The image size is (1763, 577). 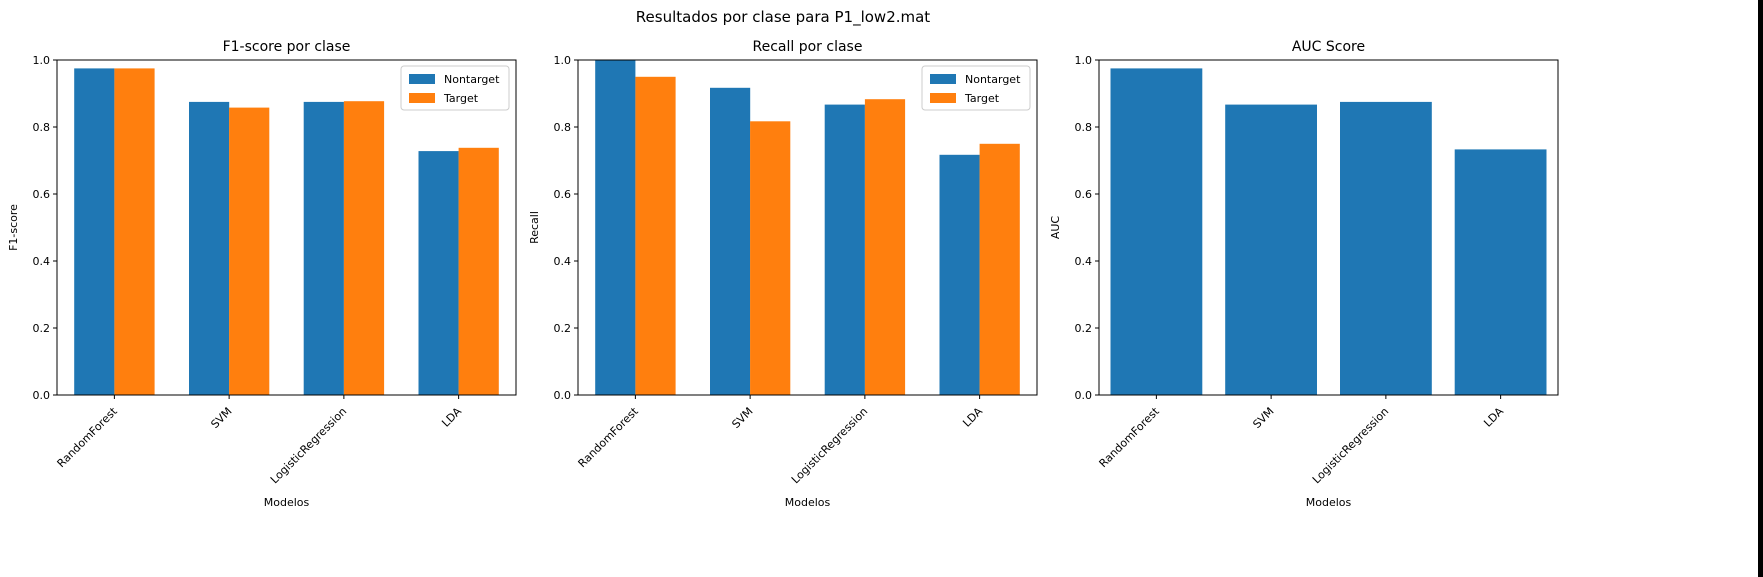 What do you see at coordinates (1328, 47) in the screenshot?
I see `chart-title: AUC Score` at bounding box center [1328, 47].